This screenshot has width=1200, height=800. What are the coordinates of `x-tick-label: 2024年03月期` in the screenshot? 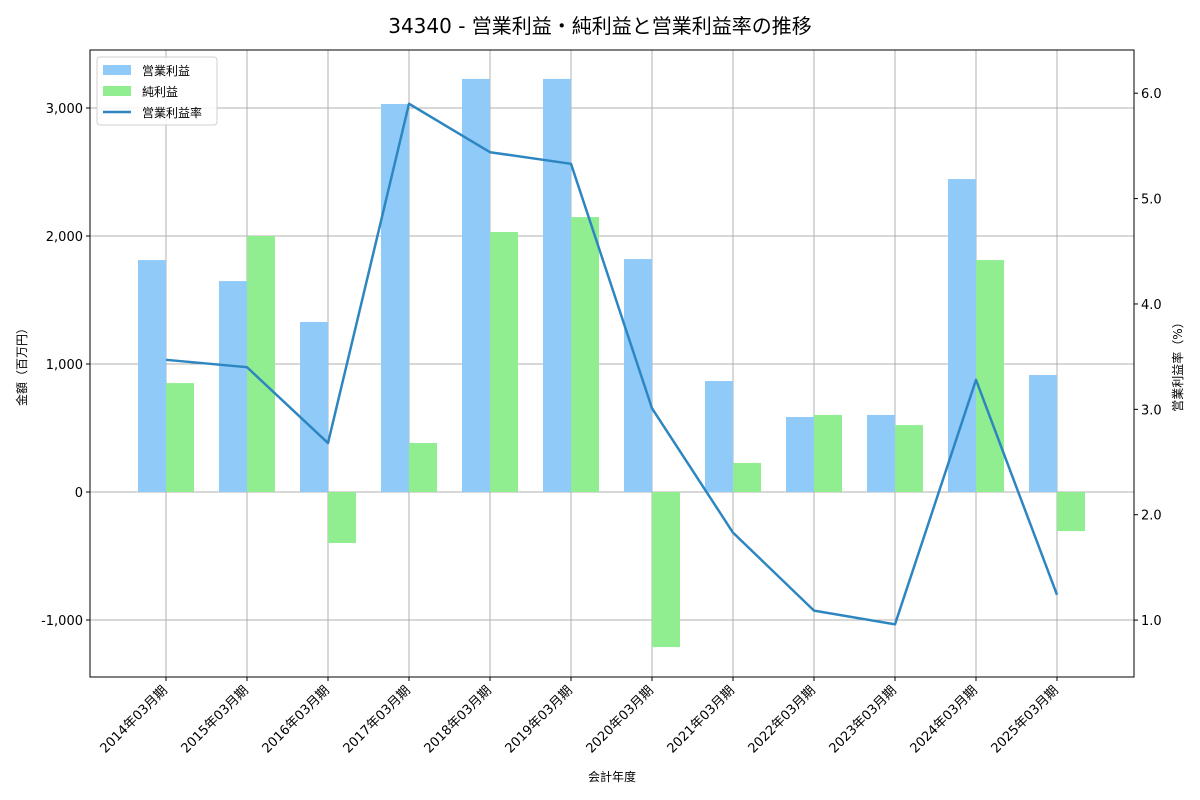 It's located at (944, 719).